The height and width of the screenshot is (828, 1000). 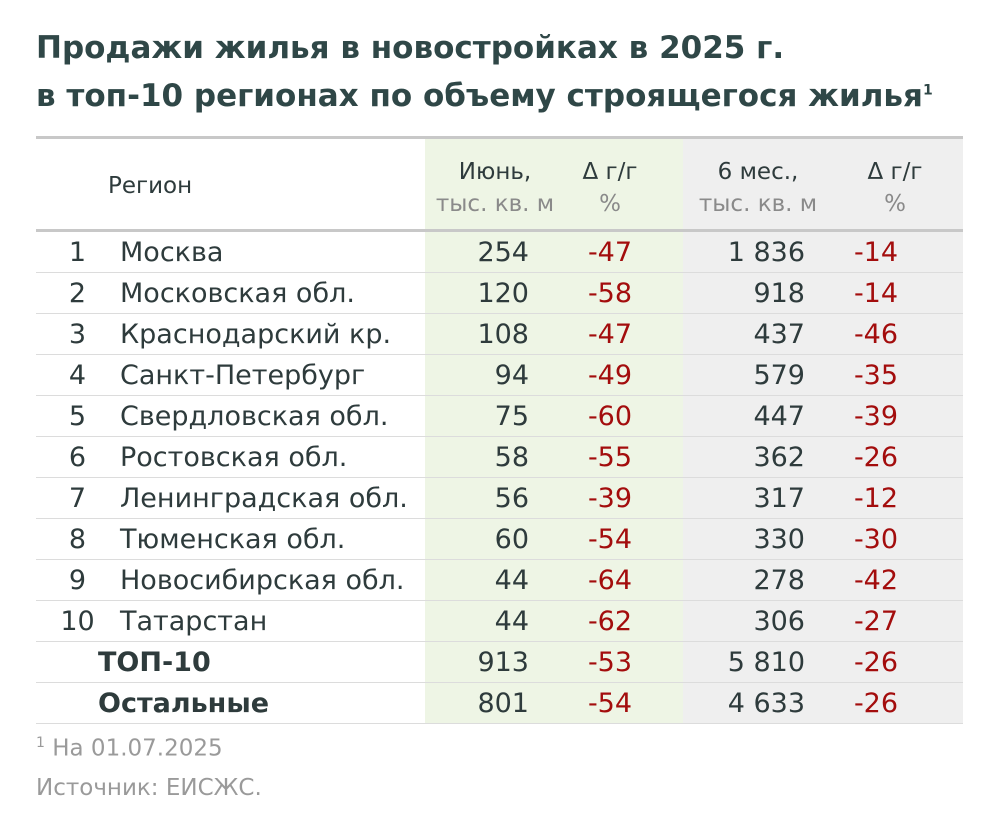 I want to click on six-months: 918, so click(x=779, y=293).